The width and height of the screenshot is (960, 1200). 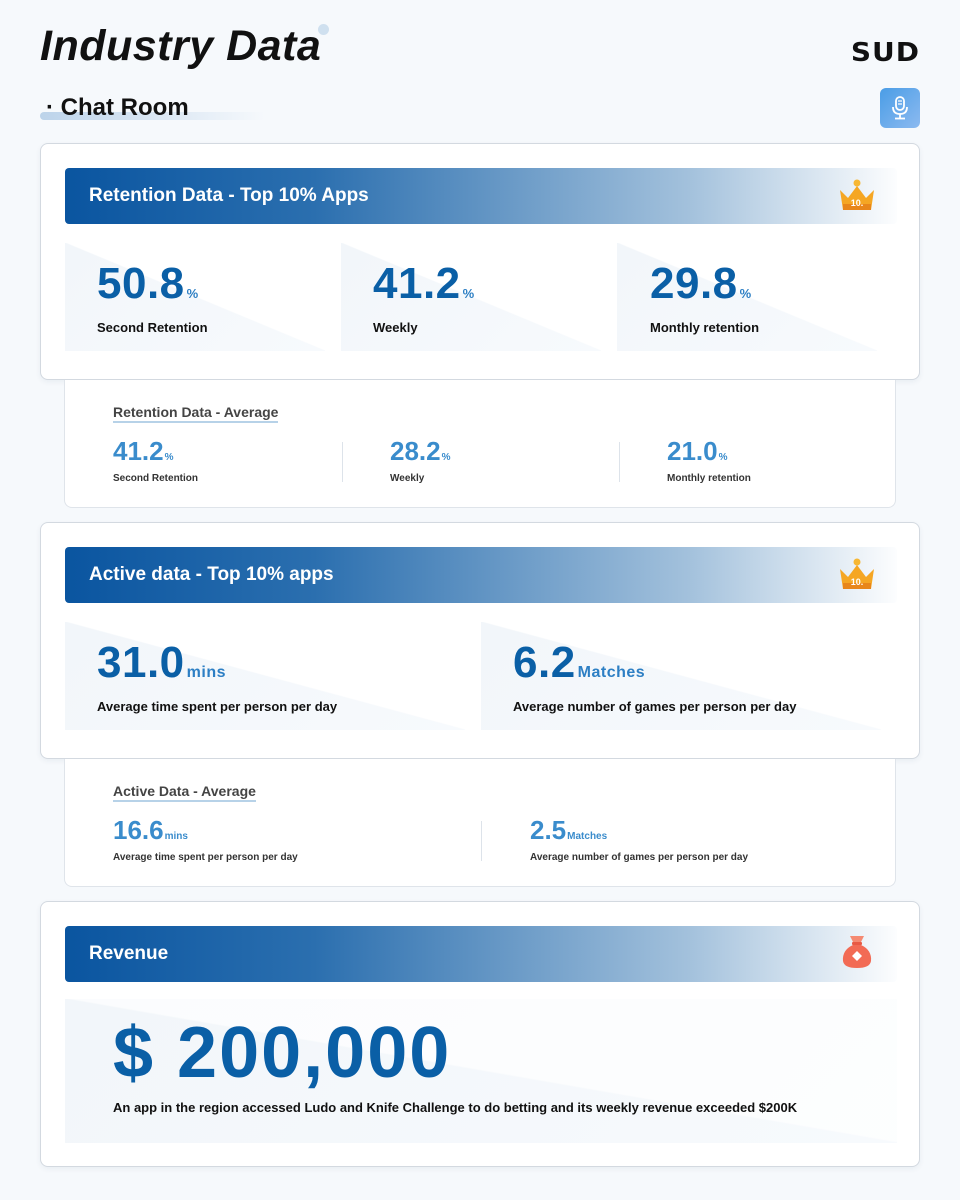 I want to click on retention-top-title: Retention Data - Top 10% Apps, so click(x=229, y=195).